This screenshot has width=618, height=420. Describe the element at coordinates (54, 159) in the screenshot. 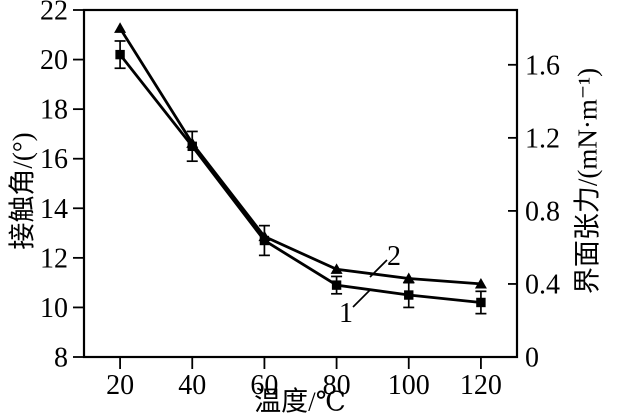

I see `left-axis-tick-label: 16` at that location.